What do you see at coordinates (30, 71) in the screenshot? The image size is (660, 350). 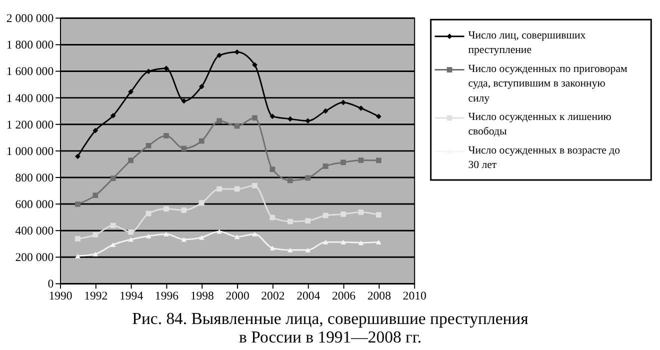 I see `y-tick-label: 1 600 000` at bounding box center [30, 71].